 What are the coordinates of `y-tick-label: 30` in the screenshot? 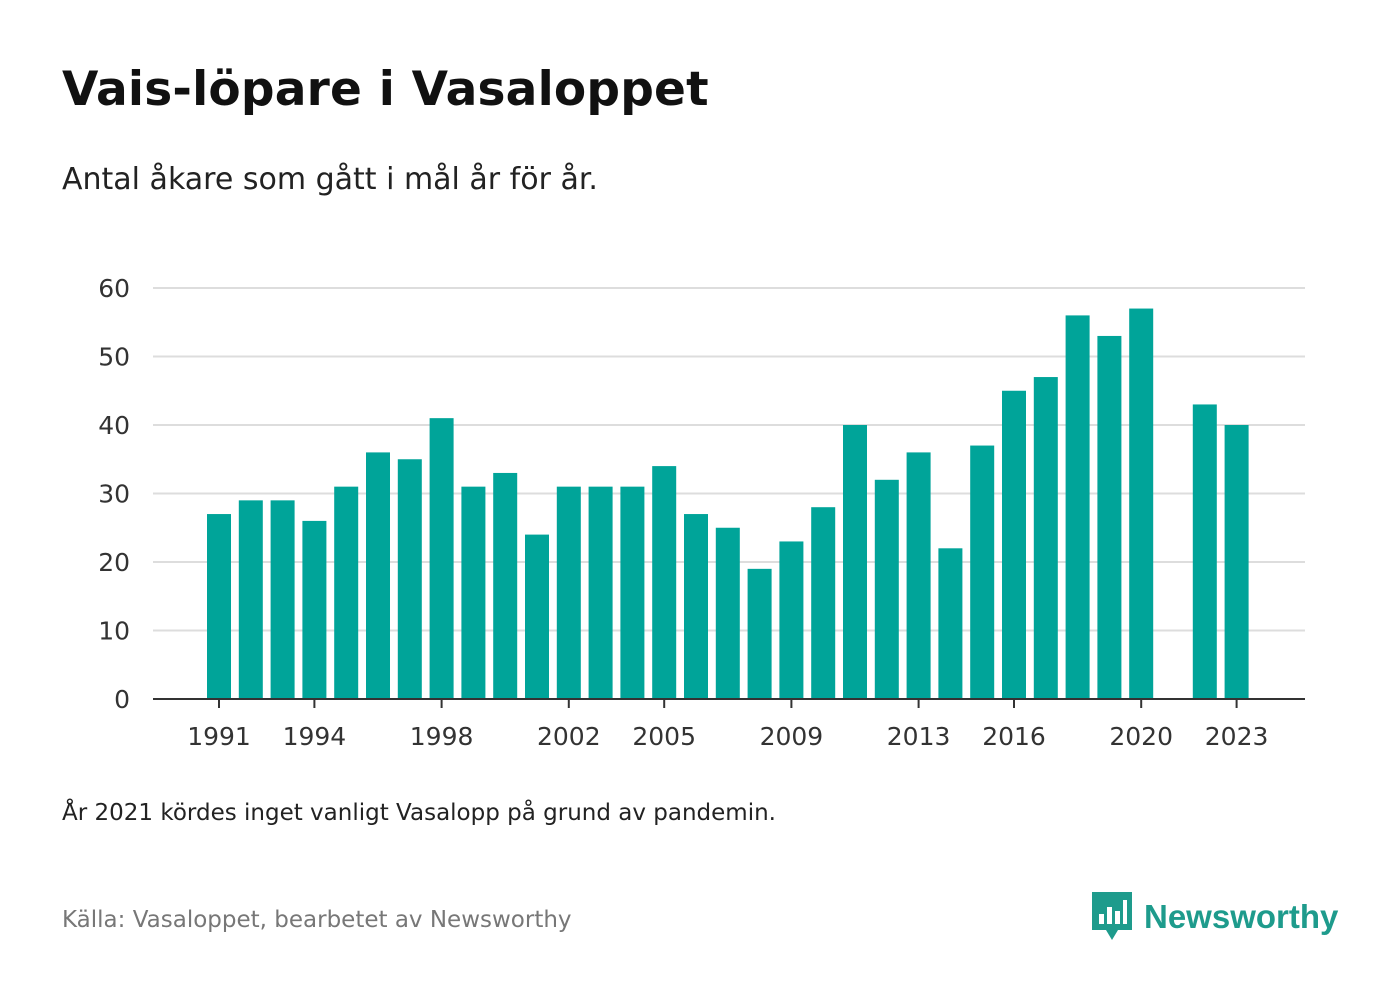 It's located at (114, 494).